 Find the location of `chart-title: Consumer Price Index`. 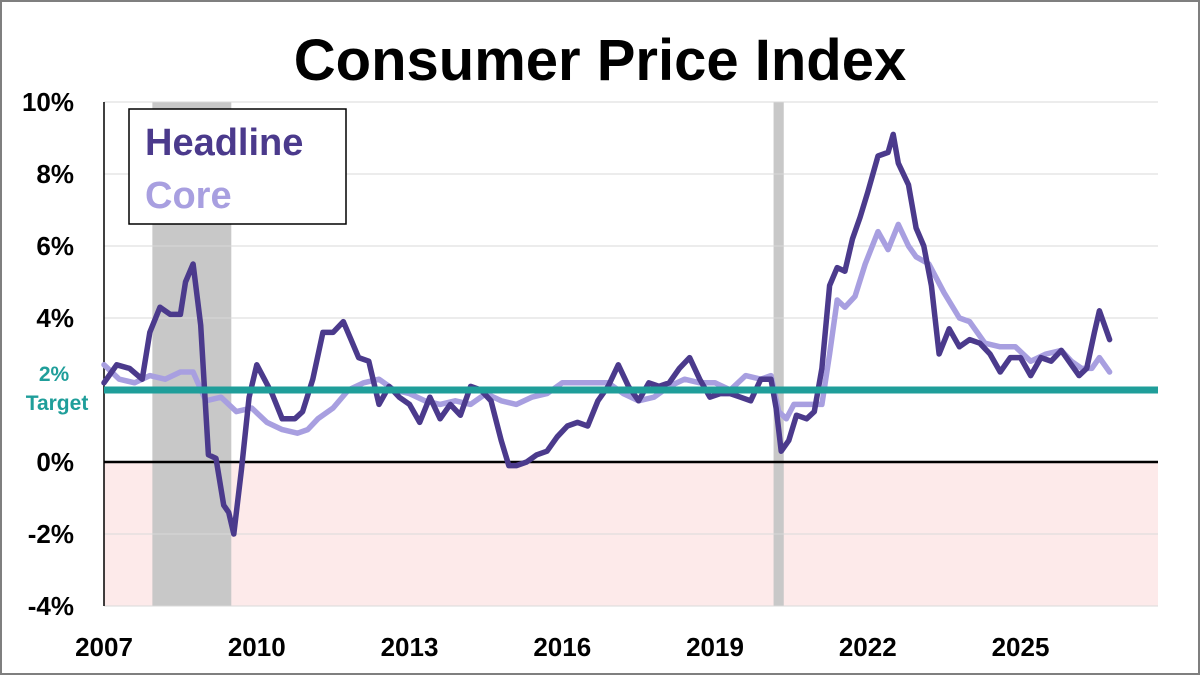

chart-title: Consumer Price Index is located at coordinates (600, 60).